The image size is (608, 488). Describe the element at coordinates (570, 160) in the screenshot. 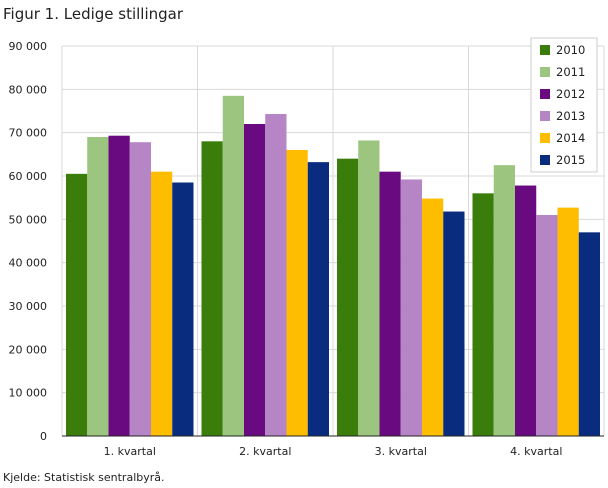

I see `legend-label-2015: 2015` at that location.